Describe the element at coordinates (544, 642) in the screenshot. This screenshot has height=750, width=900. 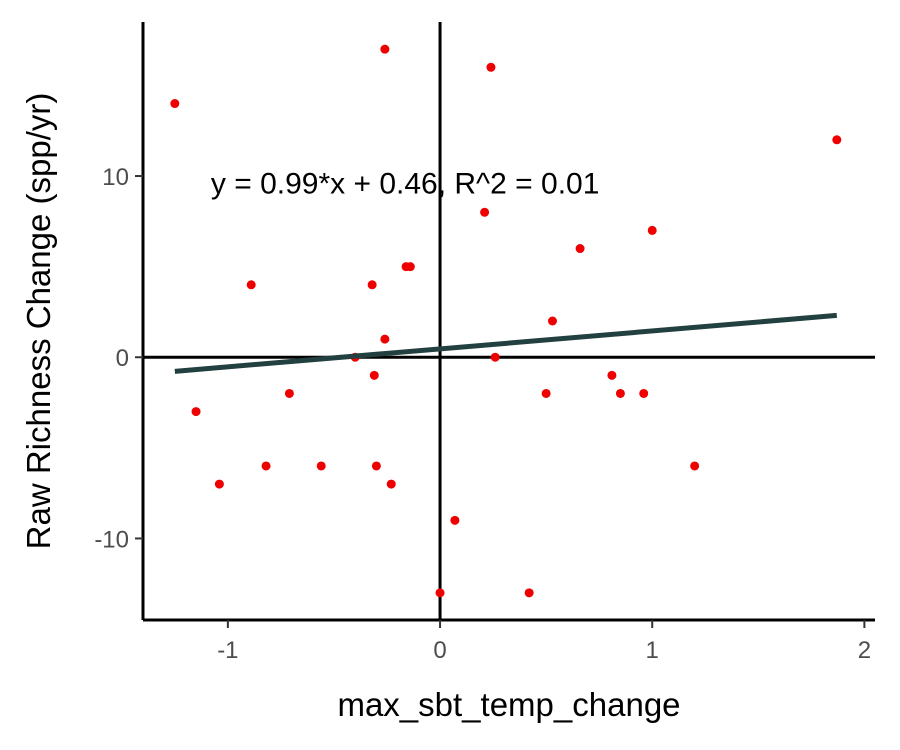
I see `x-axis-ticks: -1 0 1 2` at that location.